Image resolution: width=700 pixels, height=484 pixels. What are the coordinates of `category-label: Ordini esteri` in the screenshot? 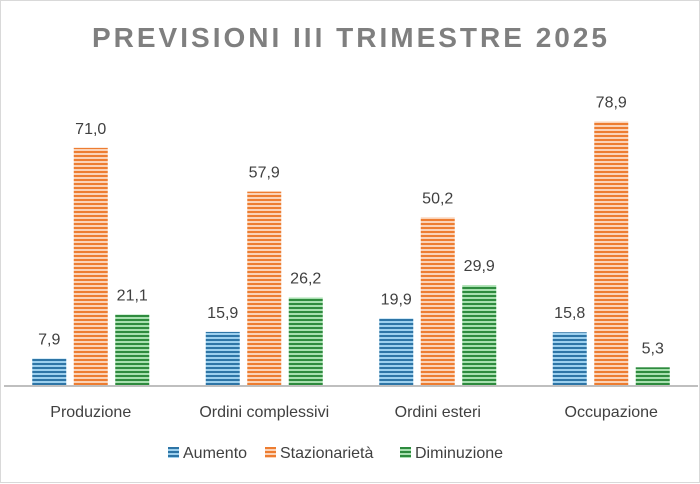 It's located at (438, 412).